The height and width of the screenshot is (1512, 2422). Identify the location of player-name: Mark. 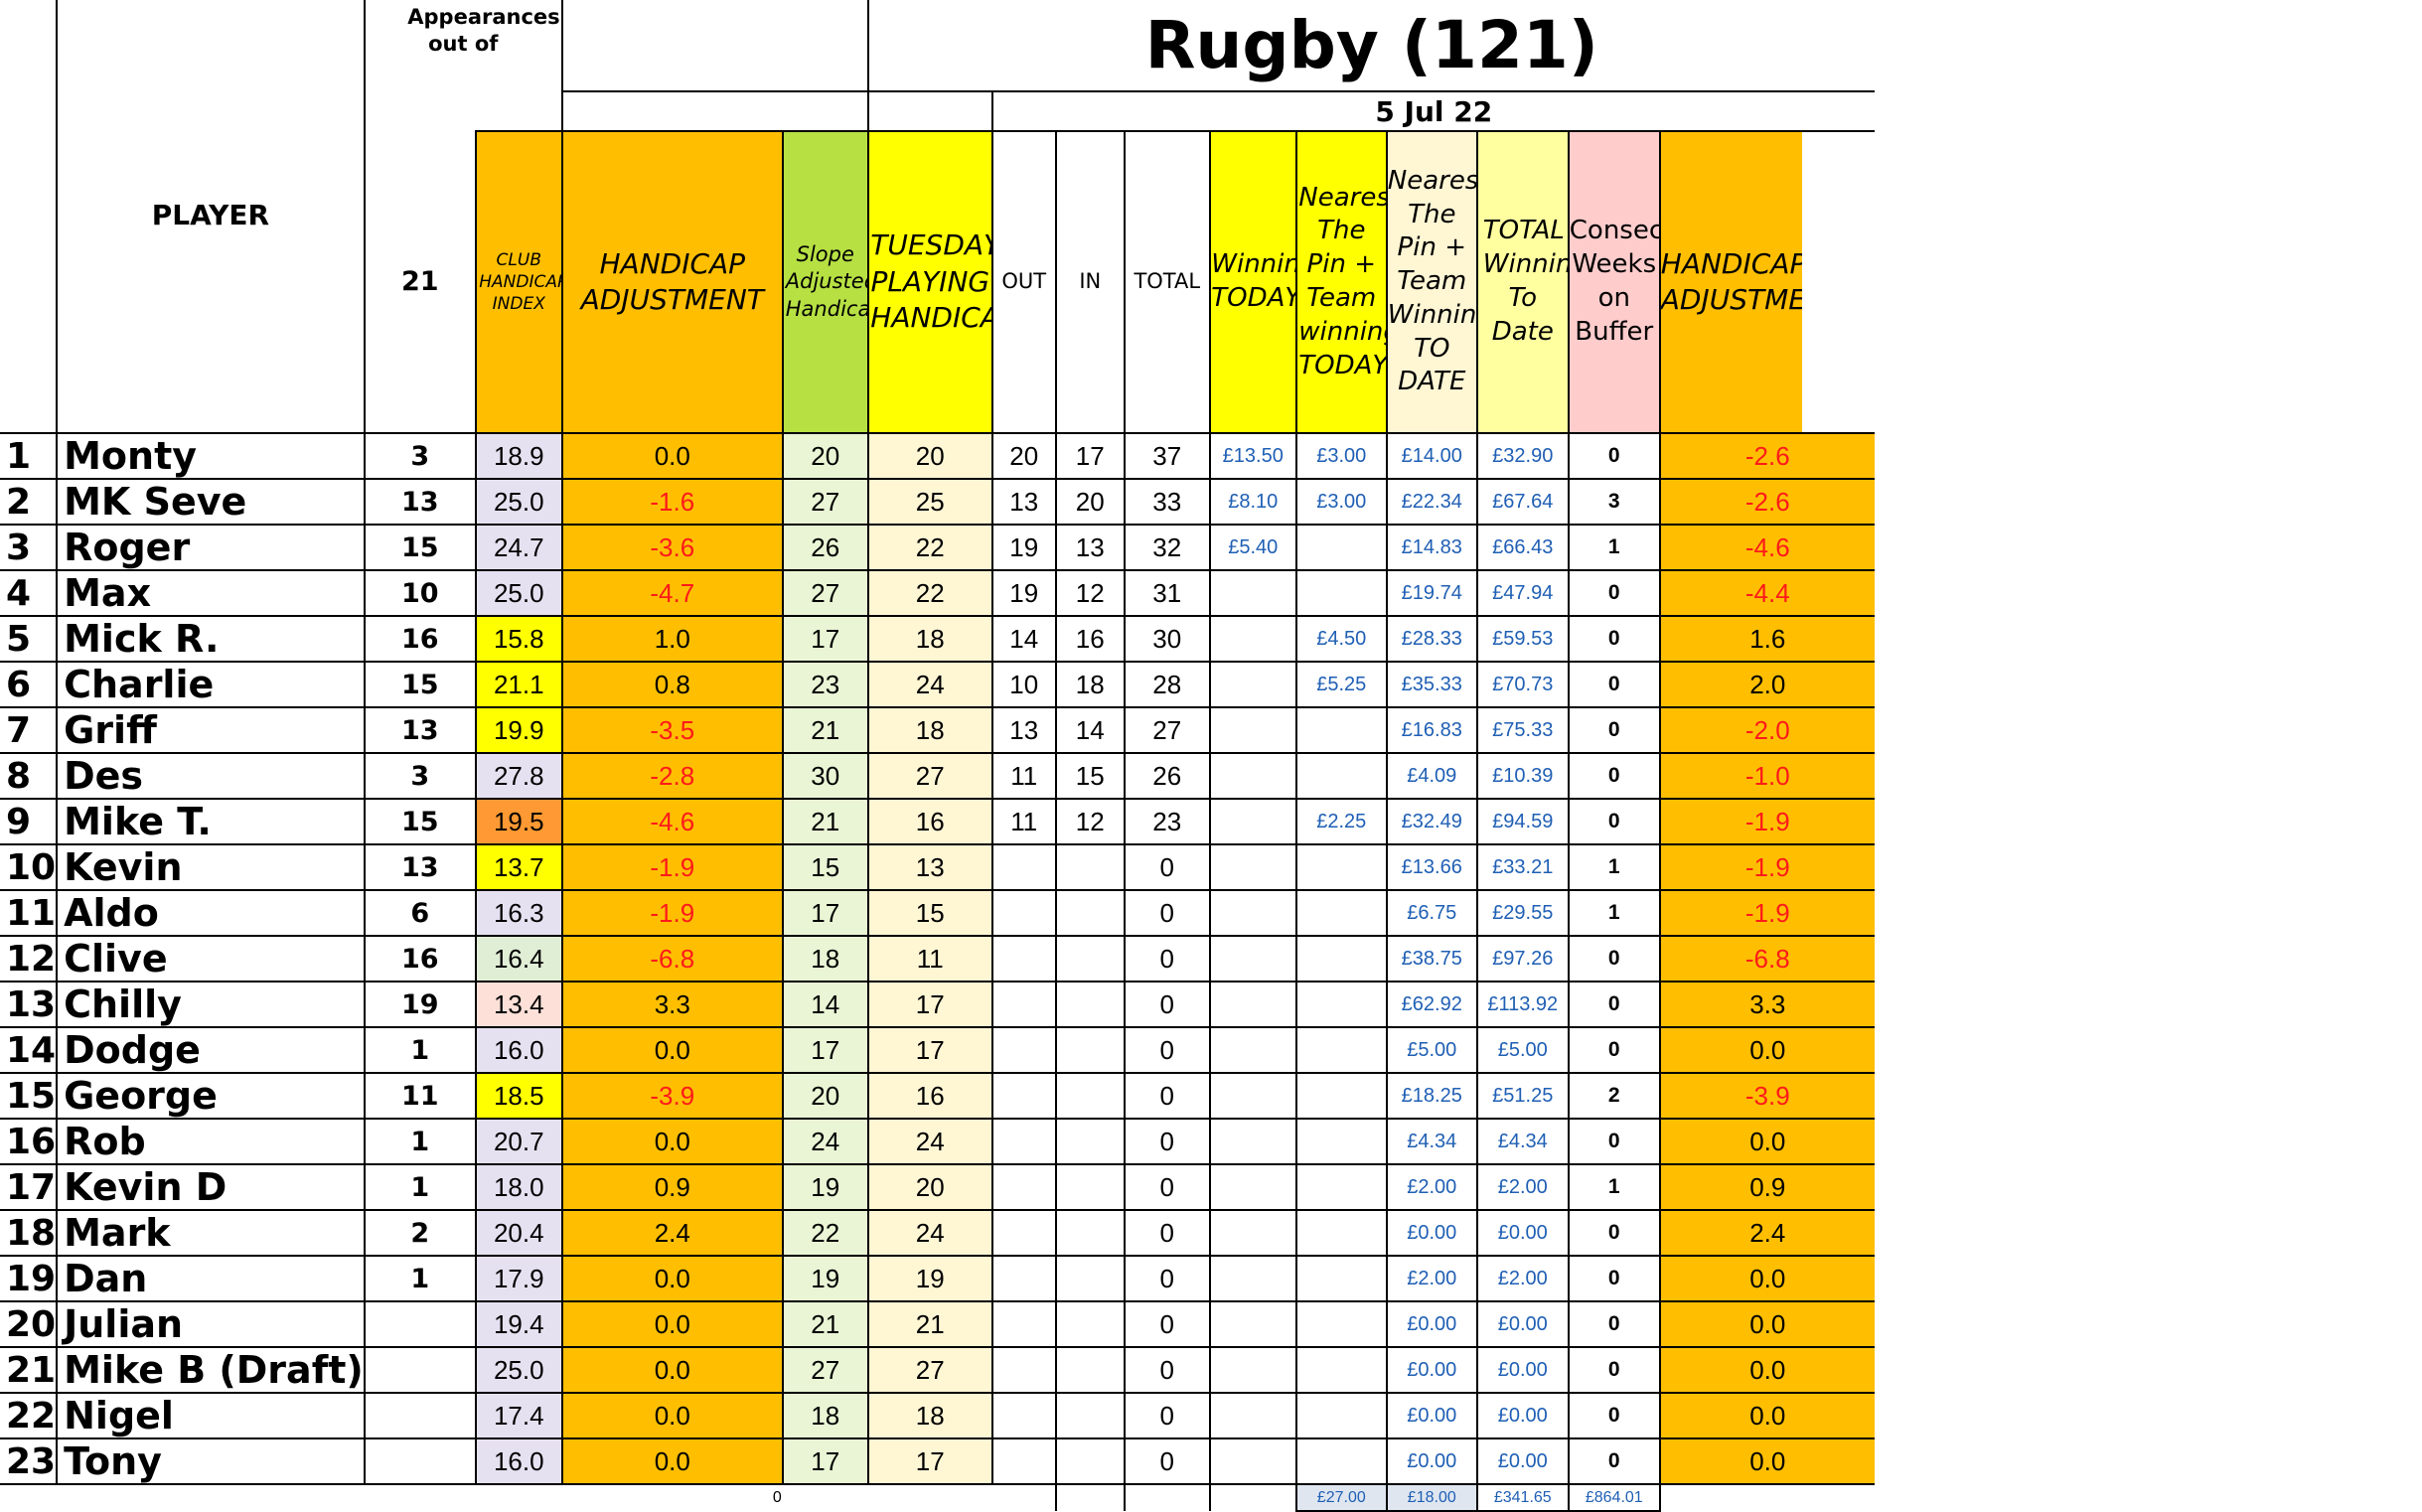
(211, 1233).